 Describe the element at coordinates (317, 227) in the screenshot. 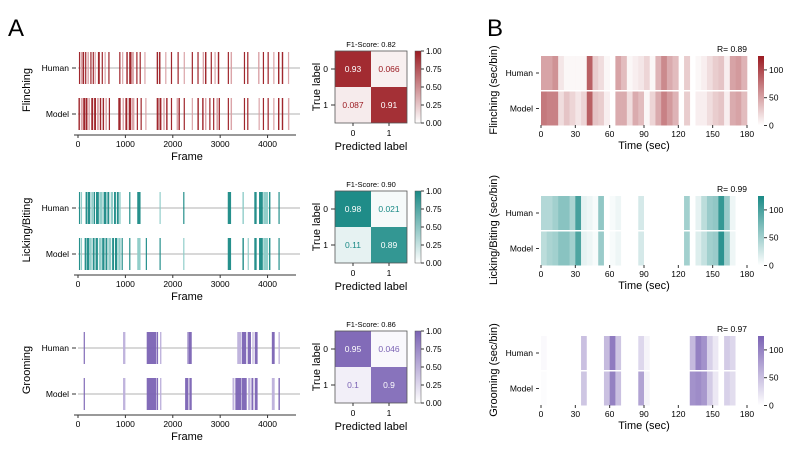

I see `cm-y-axis-label: True label` at that location.